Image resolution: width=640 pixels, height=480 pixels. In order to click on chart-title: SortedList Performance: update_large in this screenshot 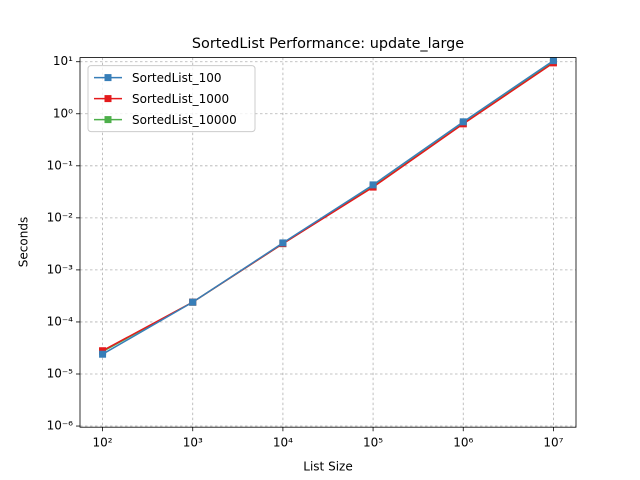, I will do `click(328, 44)`.